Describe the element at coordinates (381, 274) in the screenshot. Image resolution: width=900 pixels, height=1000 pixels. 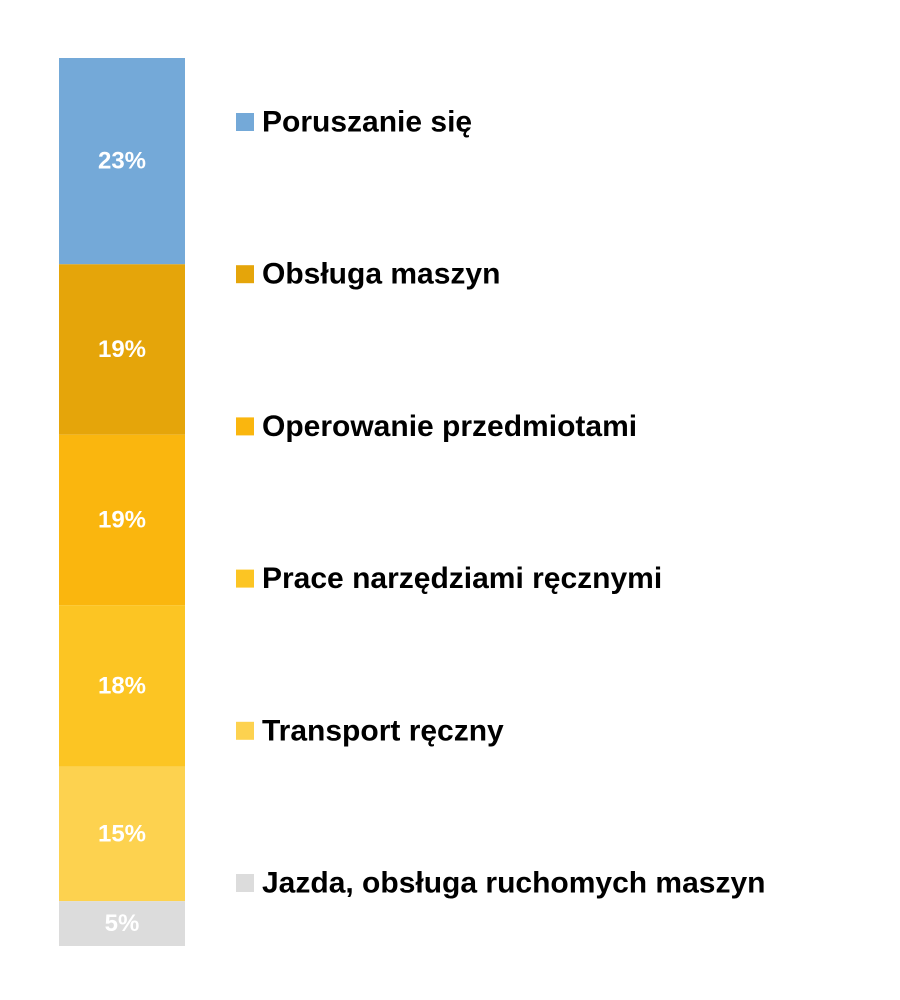
I see `legend-label: Obsługa maszyn` at that location.